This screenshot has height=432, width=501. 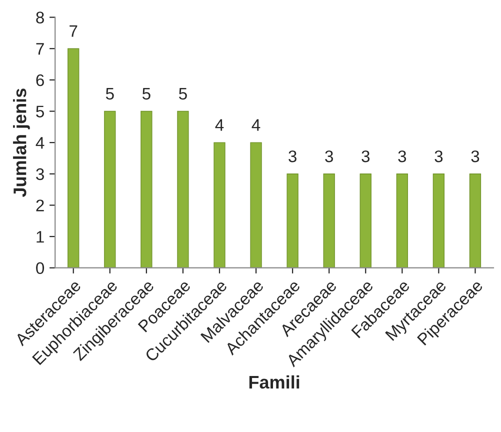 I want to click on y-tick-label: 8, so click(x=40, y=18).